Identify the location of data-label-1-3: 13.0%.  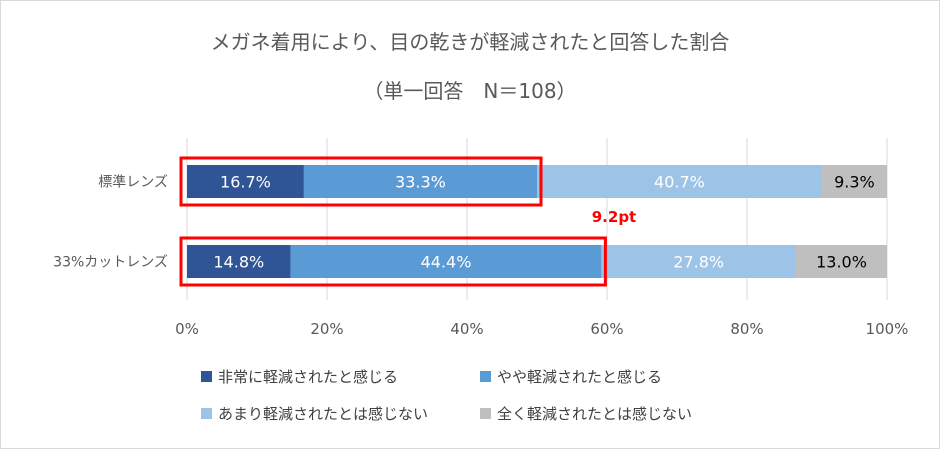
(841, 262).